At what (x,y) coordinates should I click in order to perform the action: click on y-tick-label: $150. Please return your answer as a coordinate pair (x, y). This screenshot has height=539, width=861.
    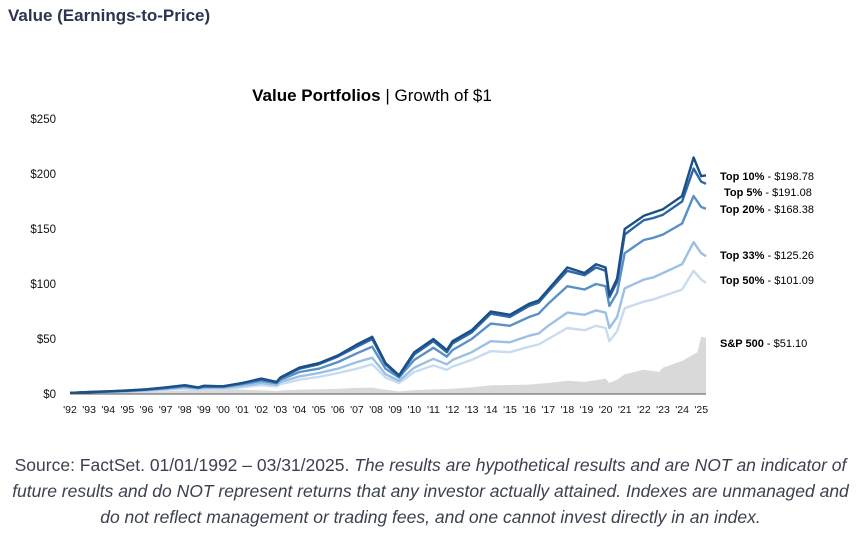
    Looking at the image, I should click on (43, 230).